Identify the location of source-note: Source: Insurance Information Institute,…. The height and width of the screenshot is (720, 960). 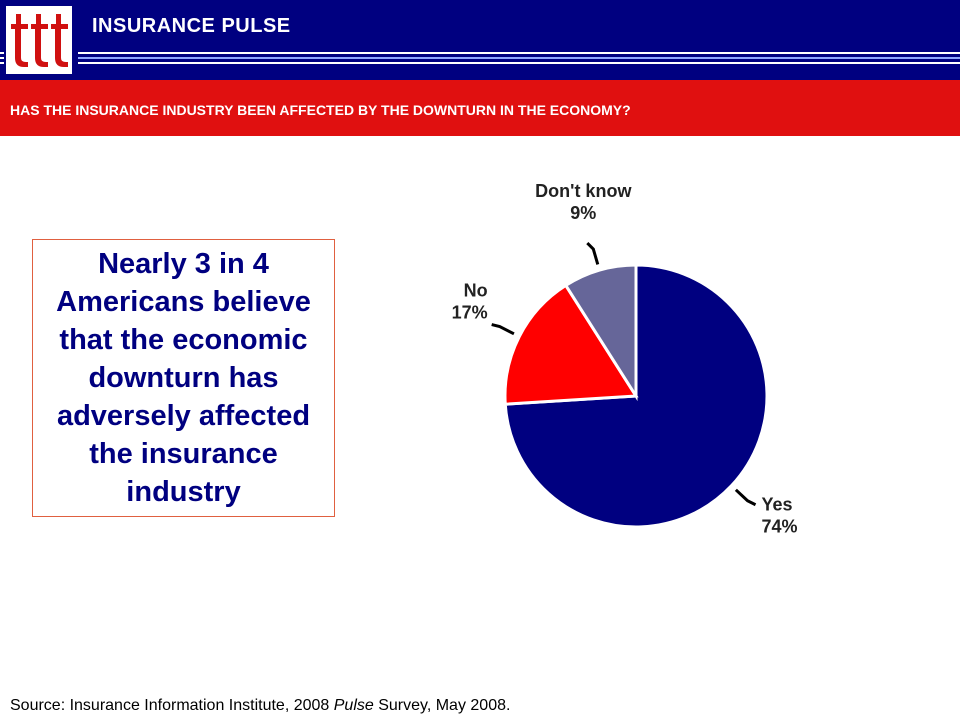
(260, 706).